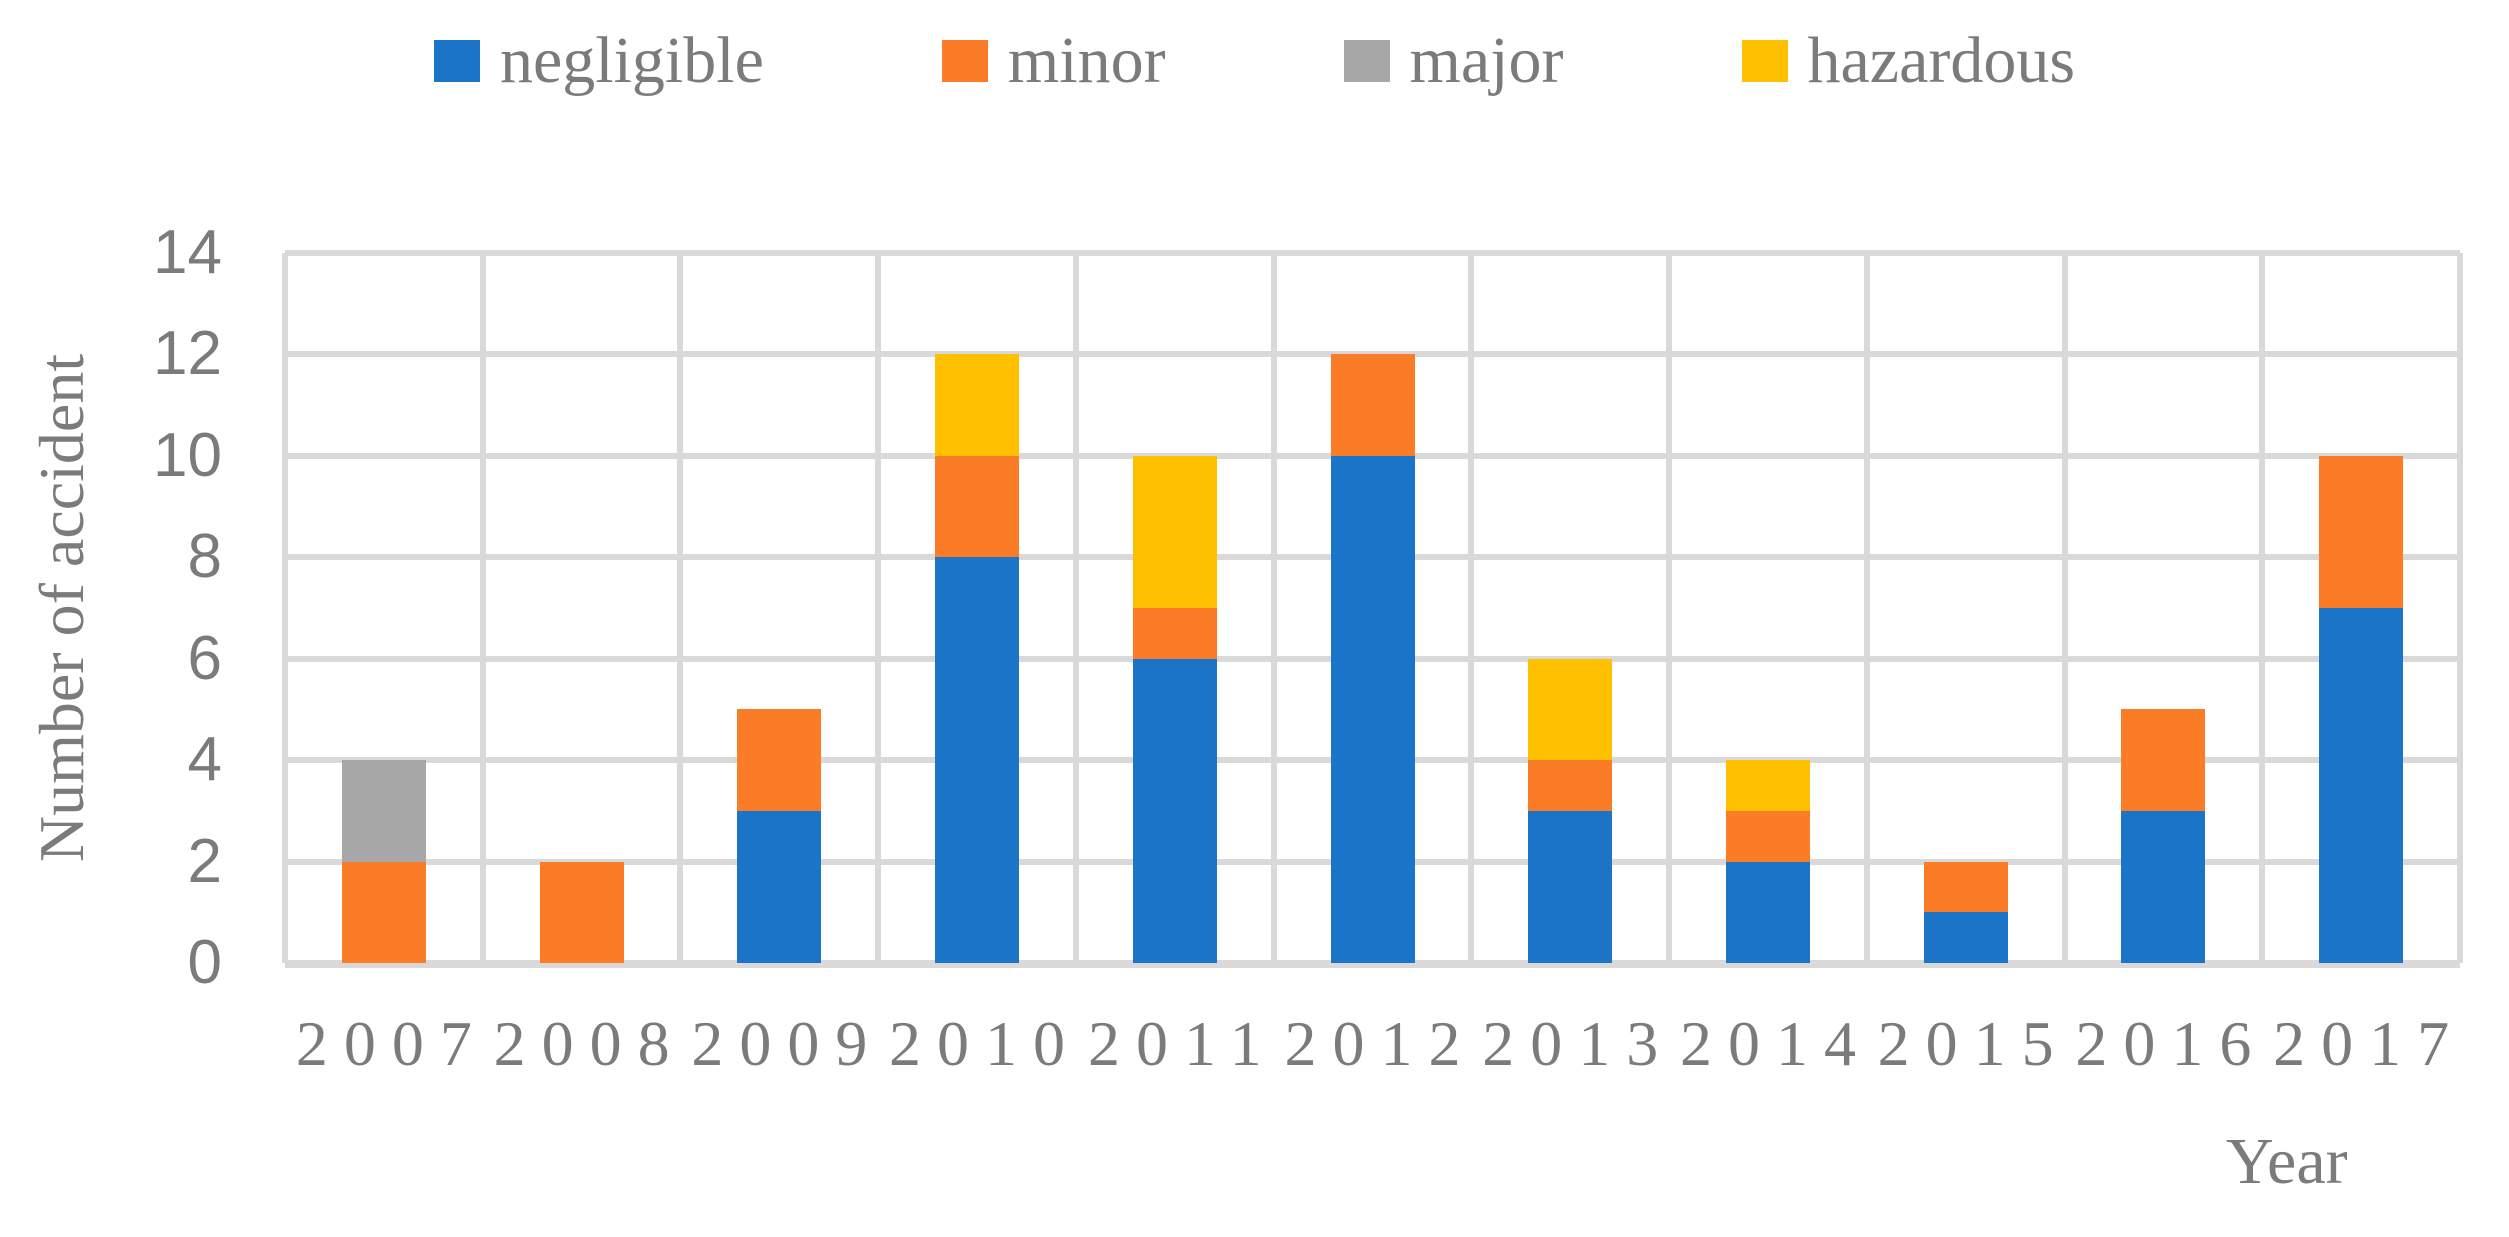  What do you see at coordinates (204, 658) in the screenshot?
I see `y-tick-label-6: 6` at bounding box center [204, 658].